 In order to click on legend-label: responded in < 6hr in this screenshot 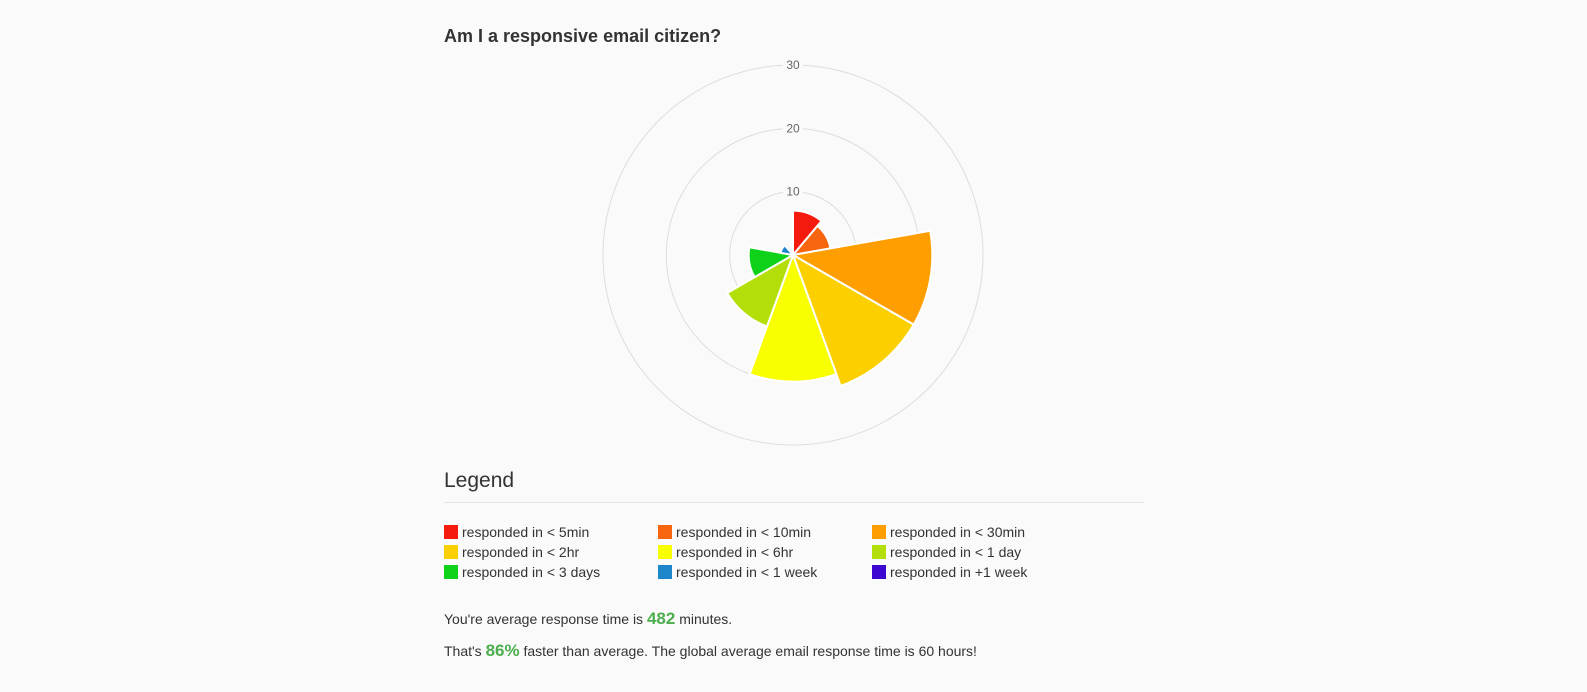, I will do `click(735, 552)`.